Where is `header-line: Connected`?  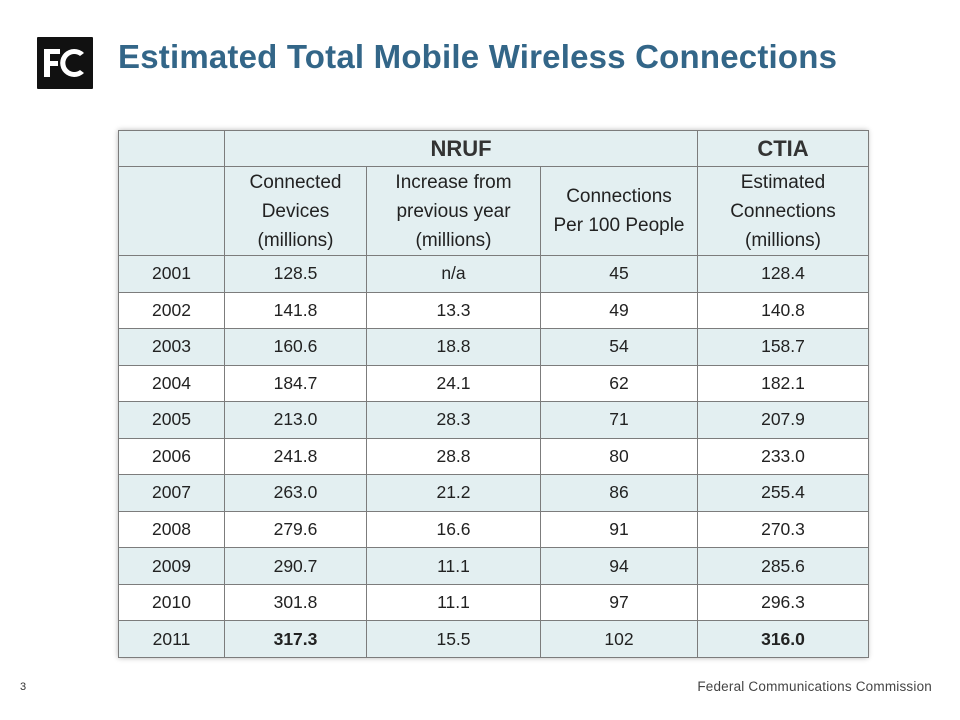
header-line: Connected is located at coordinates (295, 182).